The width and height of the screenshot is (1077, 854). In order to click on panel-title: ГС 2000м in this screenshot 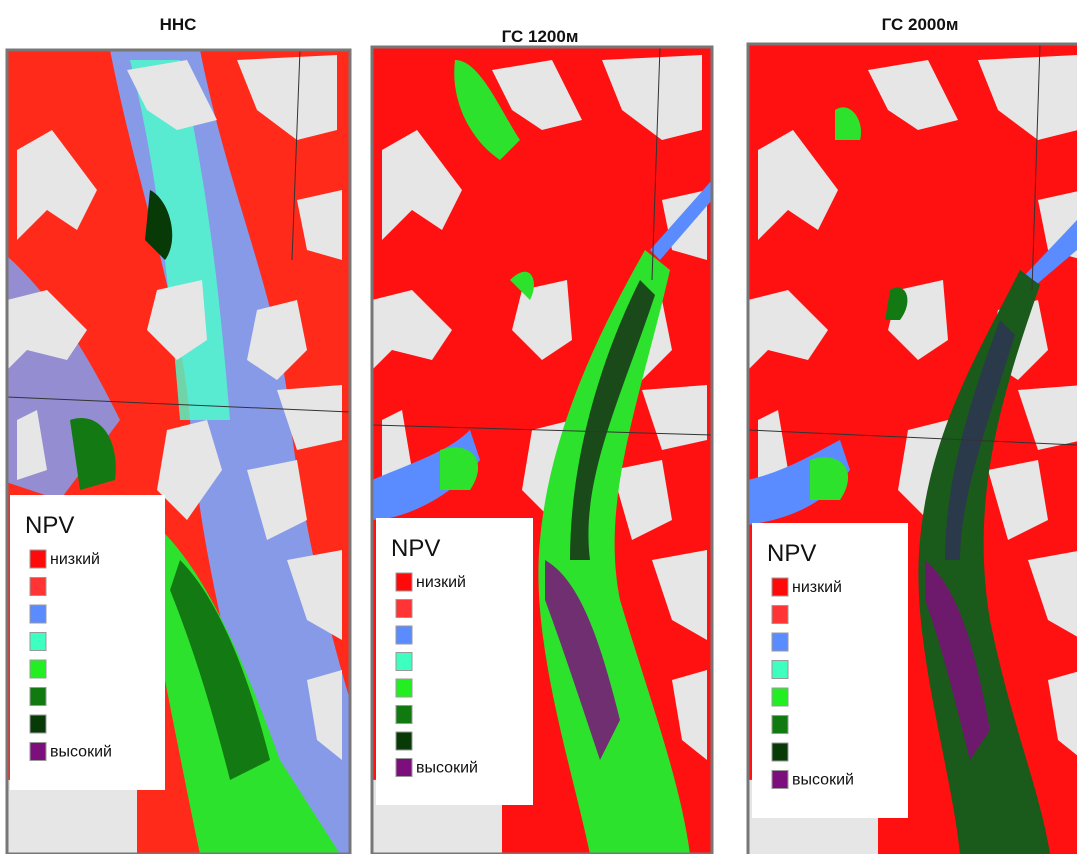, I will do `click(920, 24)`.